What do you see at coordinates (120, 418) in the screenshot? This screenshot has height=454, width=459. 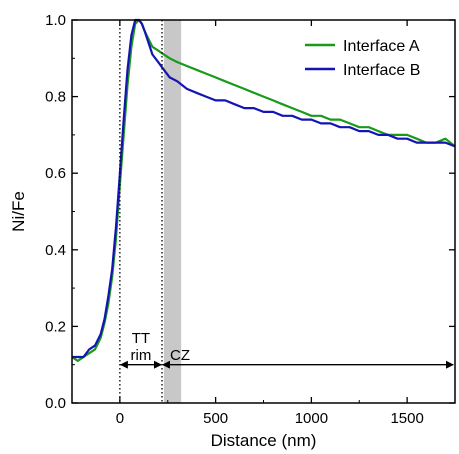 I see `x-tick-label: 0` at bounding box center [120, 418].